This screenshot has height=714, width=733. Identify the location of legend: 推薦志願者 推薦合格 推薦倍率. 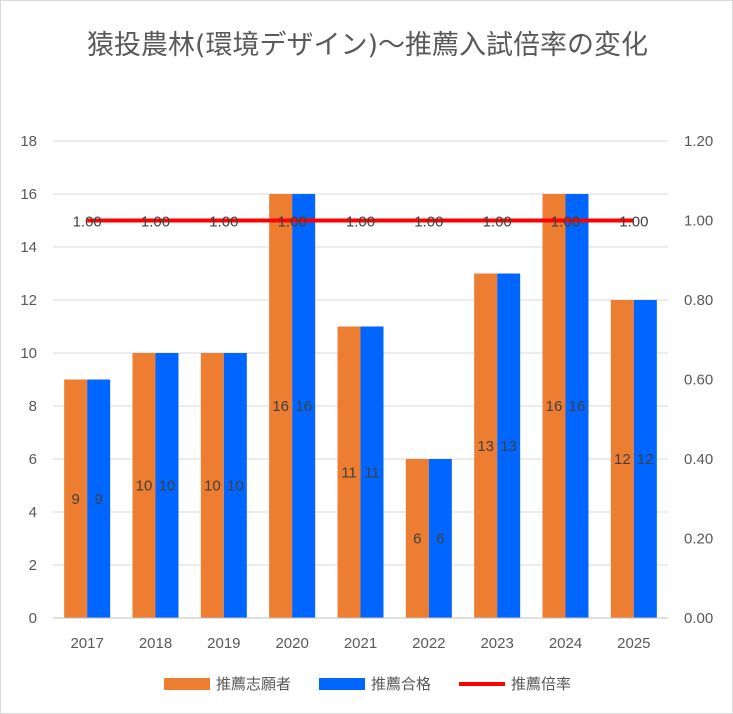
(366, 683).